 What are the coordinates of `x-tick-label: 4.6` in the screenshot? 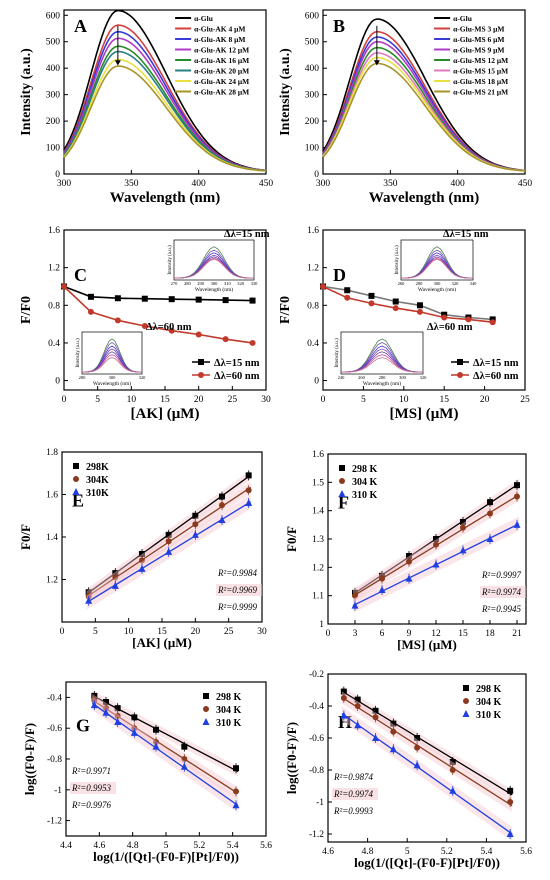 It's located at (328, 852).